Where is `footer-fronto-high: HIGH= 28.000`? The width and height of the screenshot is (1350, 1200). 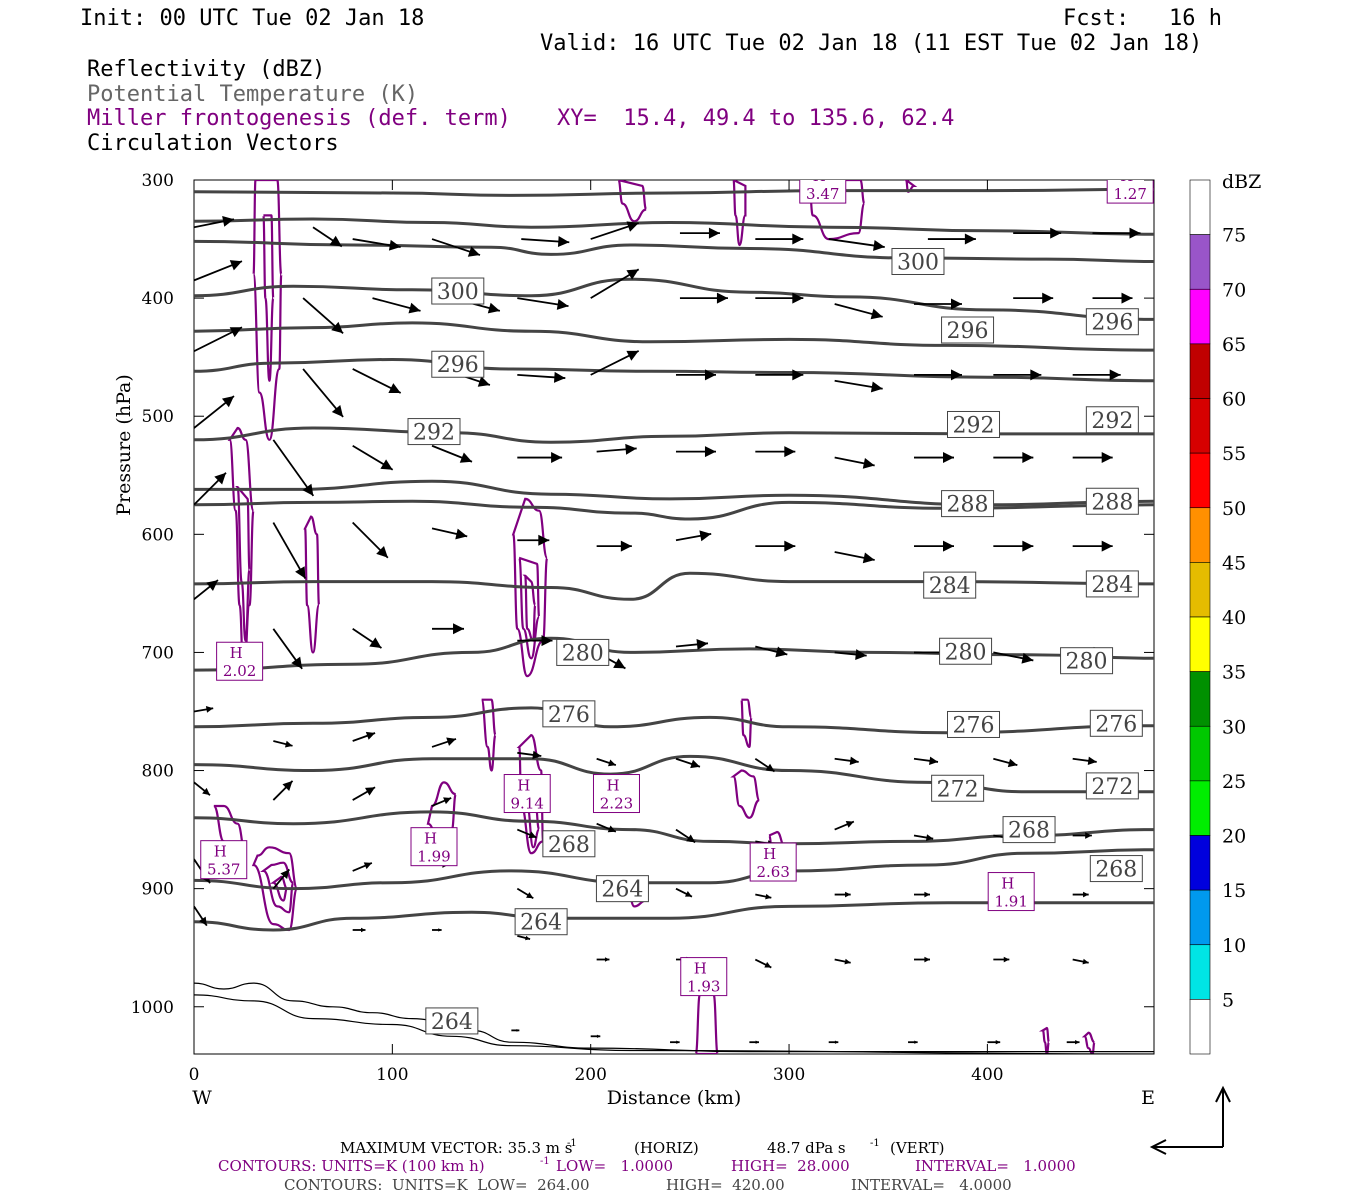 footer-fronto-high: HIGH= 28.000 is located at coordinates (790, 1166).